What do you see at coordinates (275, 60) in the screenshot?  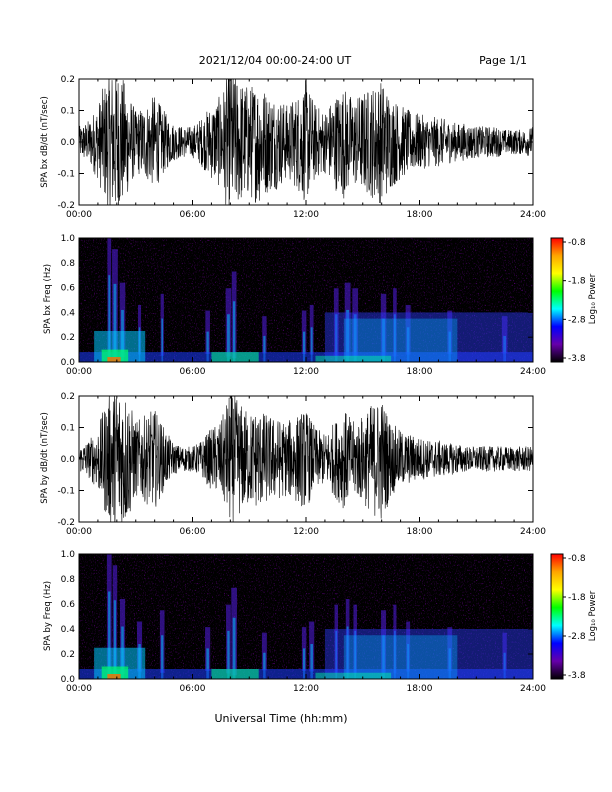 I see `header-date-range: 2021/12/04 00:00-24:00 UT` at bounding box center [275, 60].